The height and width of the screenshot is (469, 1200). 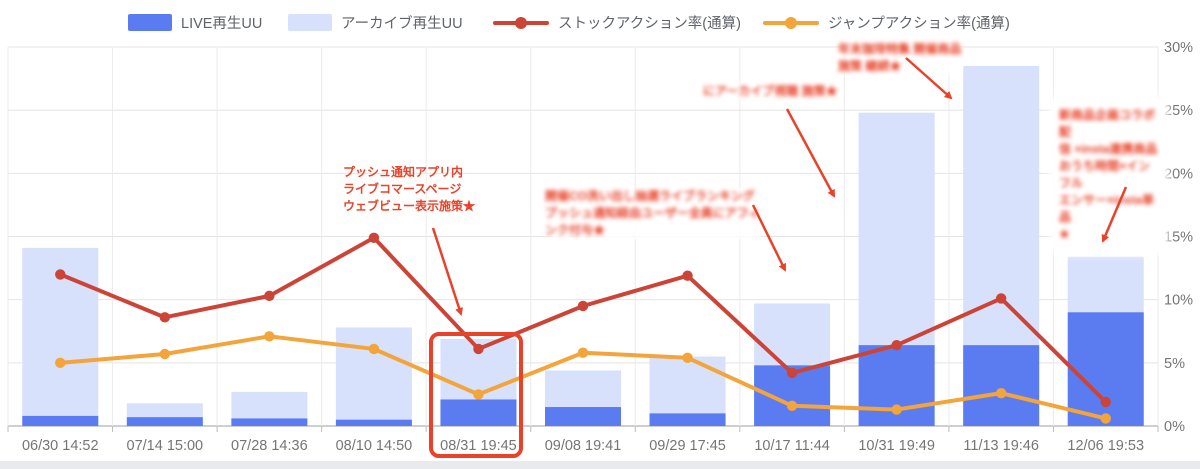 What do you see at coordinates (1174, 364) in the screenshot?
I see `y-axis-label: 5%` at bounding box center [1174, 364].